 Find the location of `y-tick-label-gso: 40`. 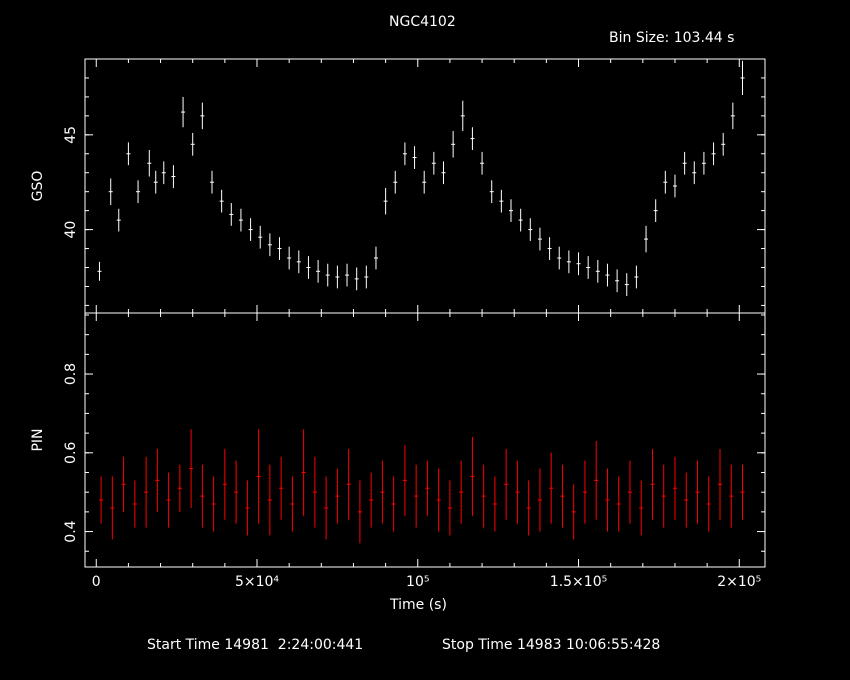

y-tick-label-gso: 40 is located at coordinates (71, 230).